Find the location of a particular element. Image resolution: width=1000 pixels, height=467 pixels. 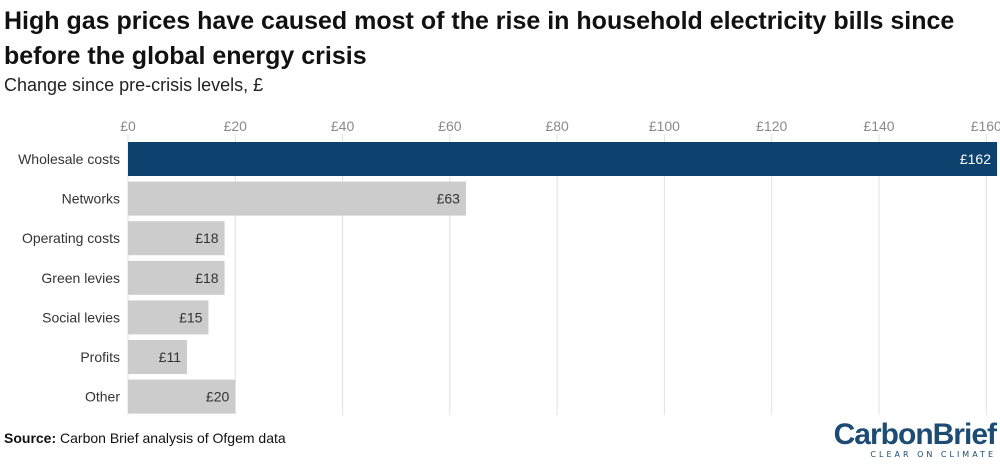

x-tick-label: £0 is located at coordinates (128, 126).